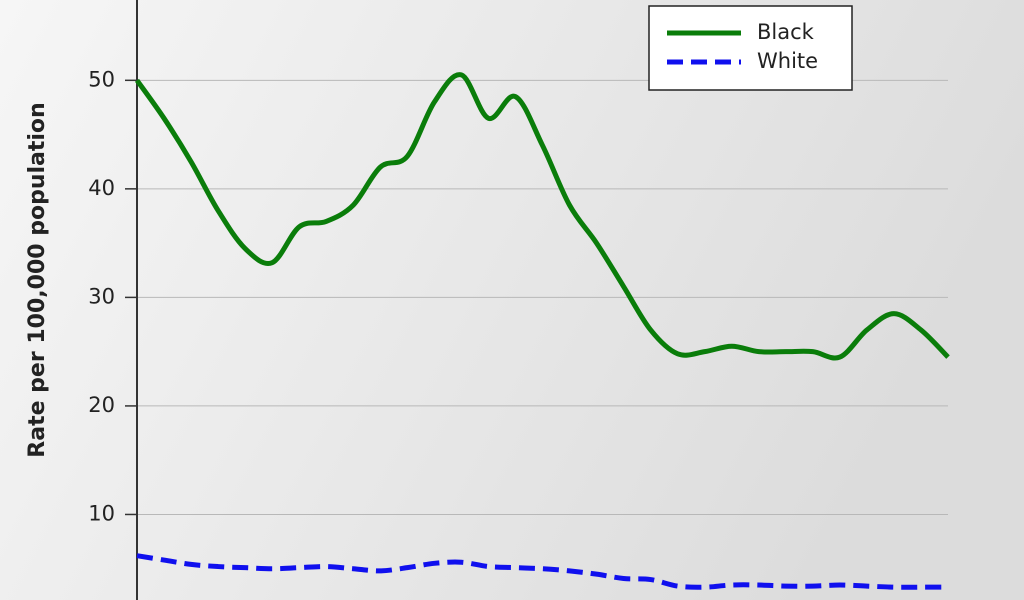  What do you see at coordinates (786, 32) in the screenshot?
I see `legend-label: Black` at bounding box center [786, 32].